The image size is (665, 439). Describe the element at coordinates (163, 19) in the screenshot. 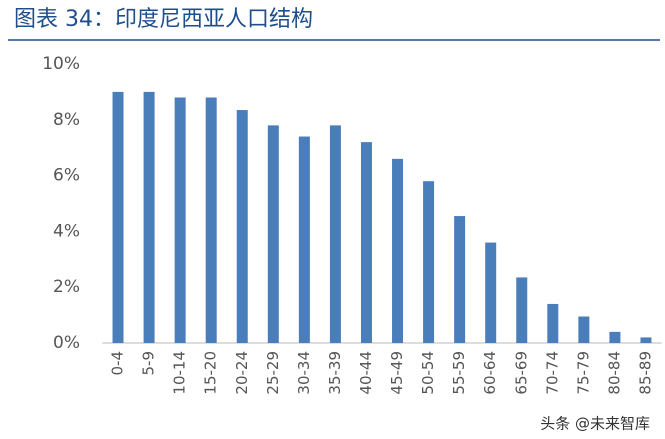

I see `chart-title: 图表 34：印度尼西亚人口结构` at that location.